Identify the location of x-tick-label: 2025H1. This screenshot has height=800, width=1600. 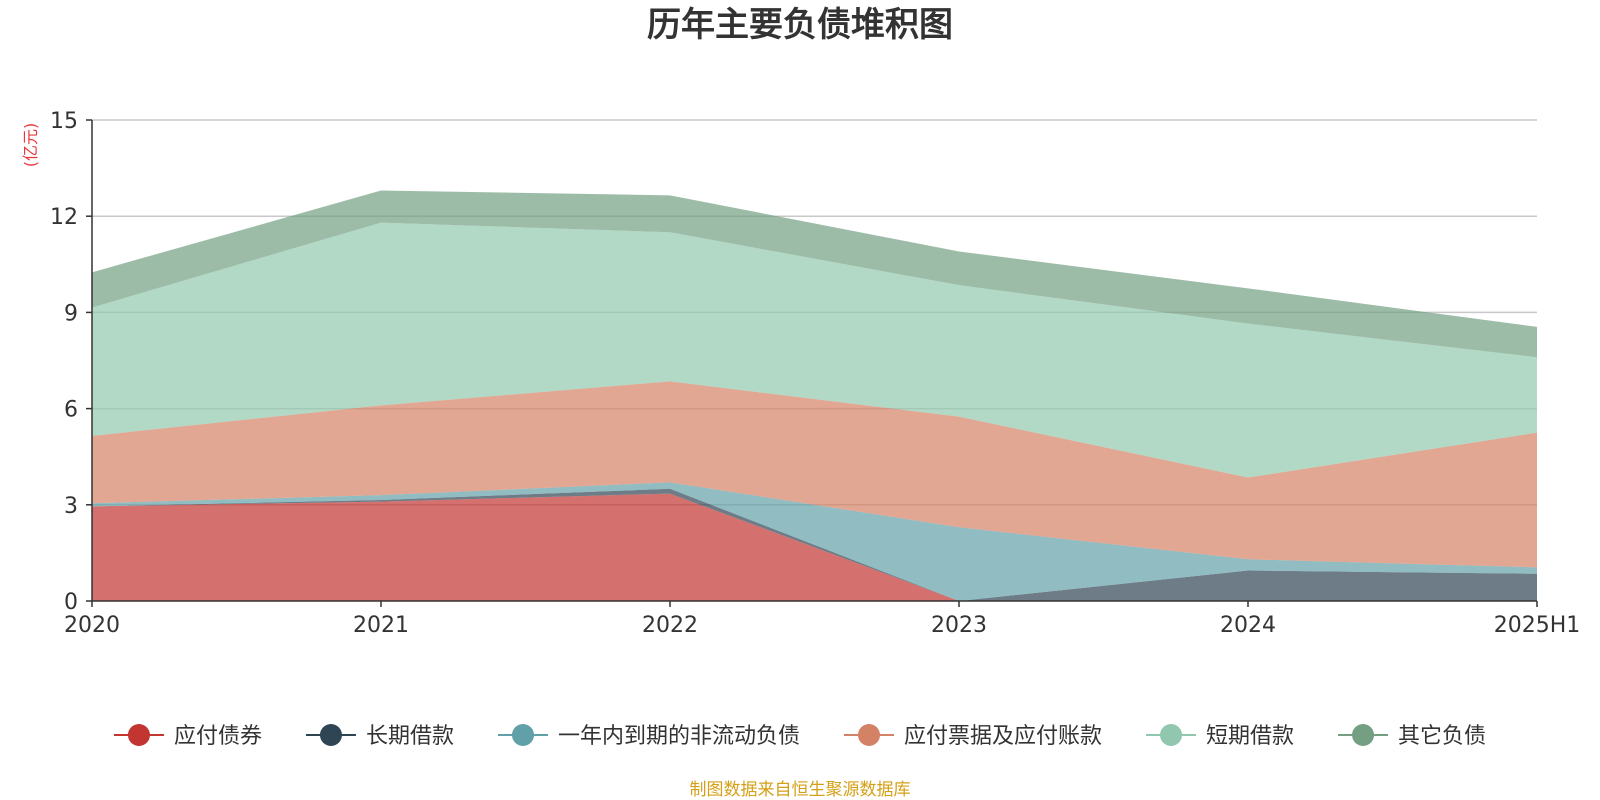
(1537, 625).